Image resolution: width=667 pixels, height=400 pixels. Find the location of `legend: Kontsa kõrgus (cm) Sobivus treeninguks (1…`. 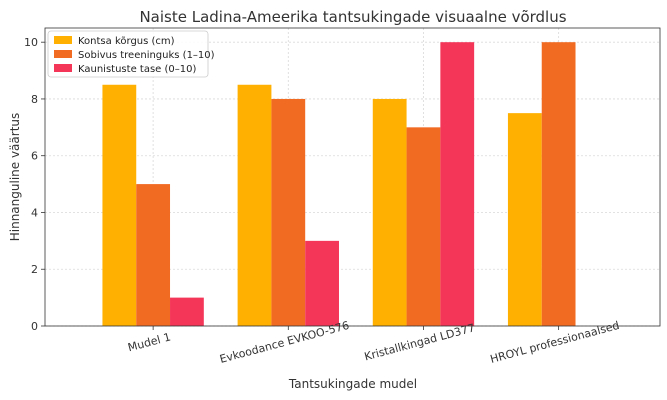

legend: Kontsa kõrgus (cm) Sobivus treeninguks (1… is located at coordinates (131, 54).